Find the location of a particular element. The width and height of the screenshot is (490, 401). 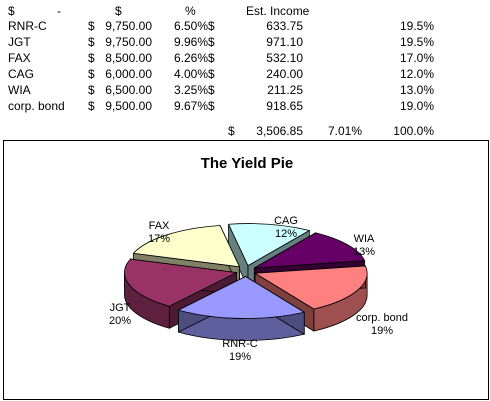

table-cell-income: 971.10 is located at coordinates (284, 42).